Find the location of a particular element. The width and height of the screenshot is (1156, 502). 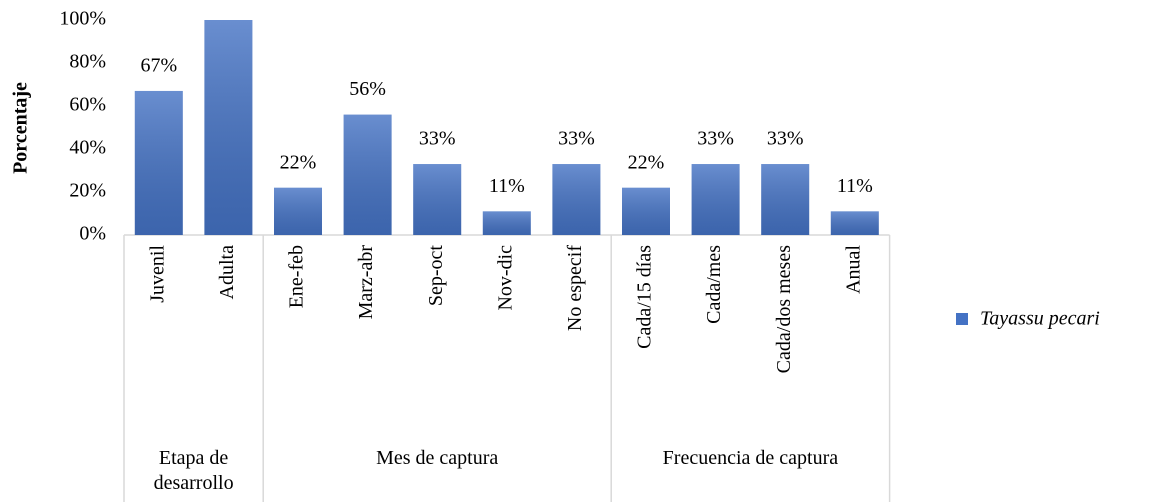

y-tick-label: 40% is located at coordinates (87, 148).